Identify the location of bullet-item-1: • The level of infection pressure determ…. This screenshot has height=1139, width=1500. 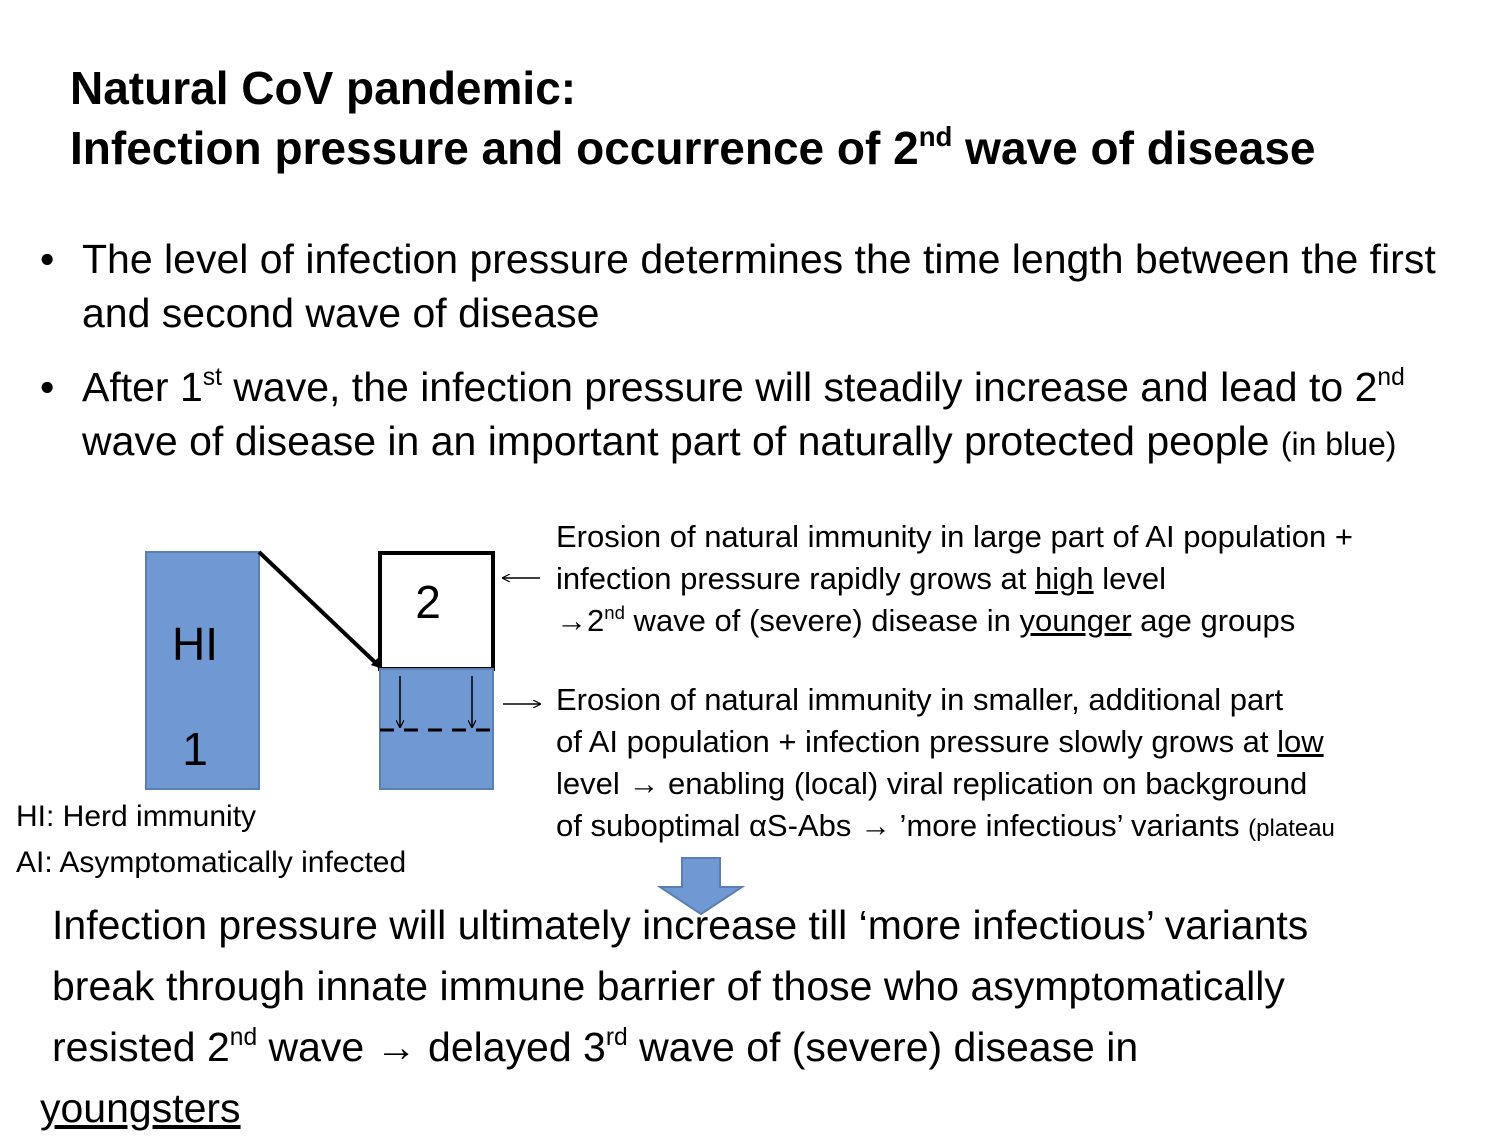
(760, 286).